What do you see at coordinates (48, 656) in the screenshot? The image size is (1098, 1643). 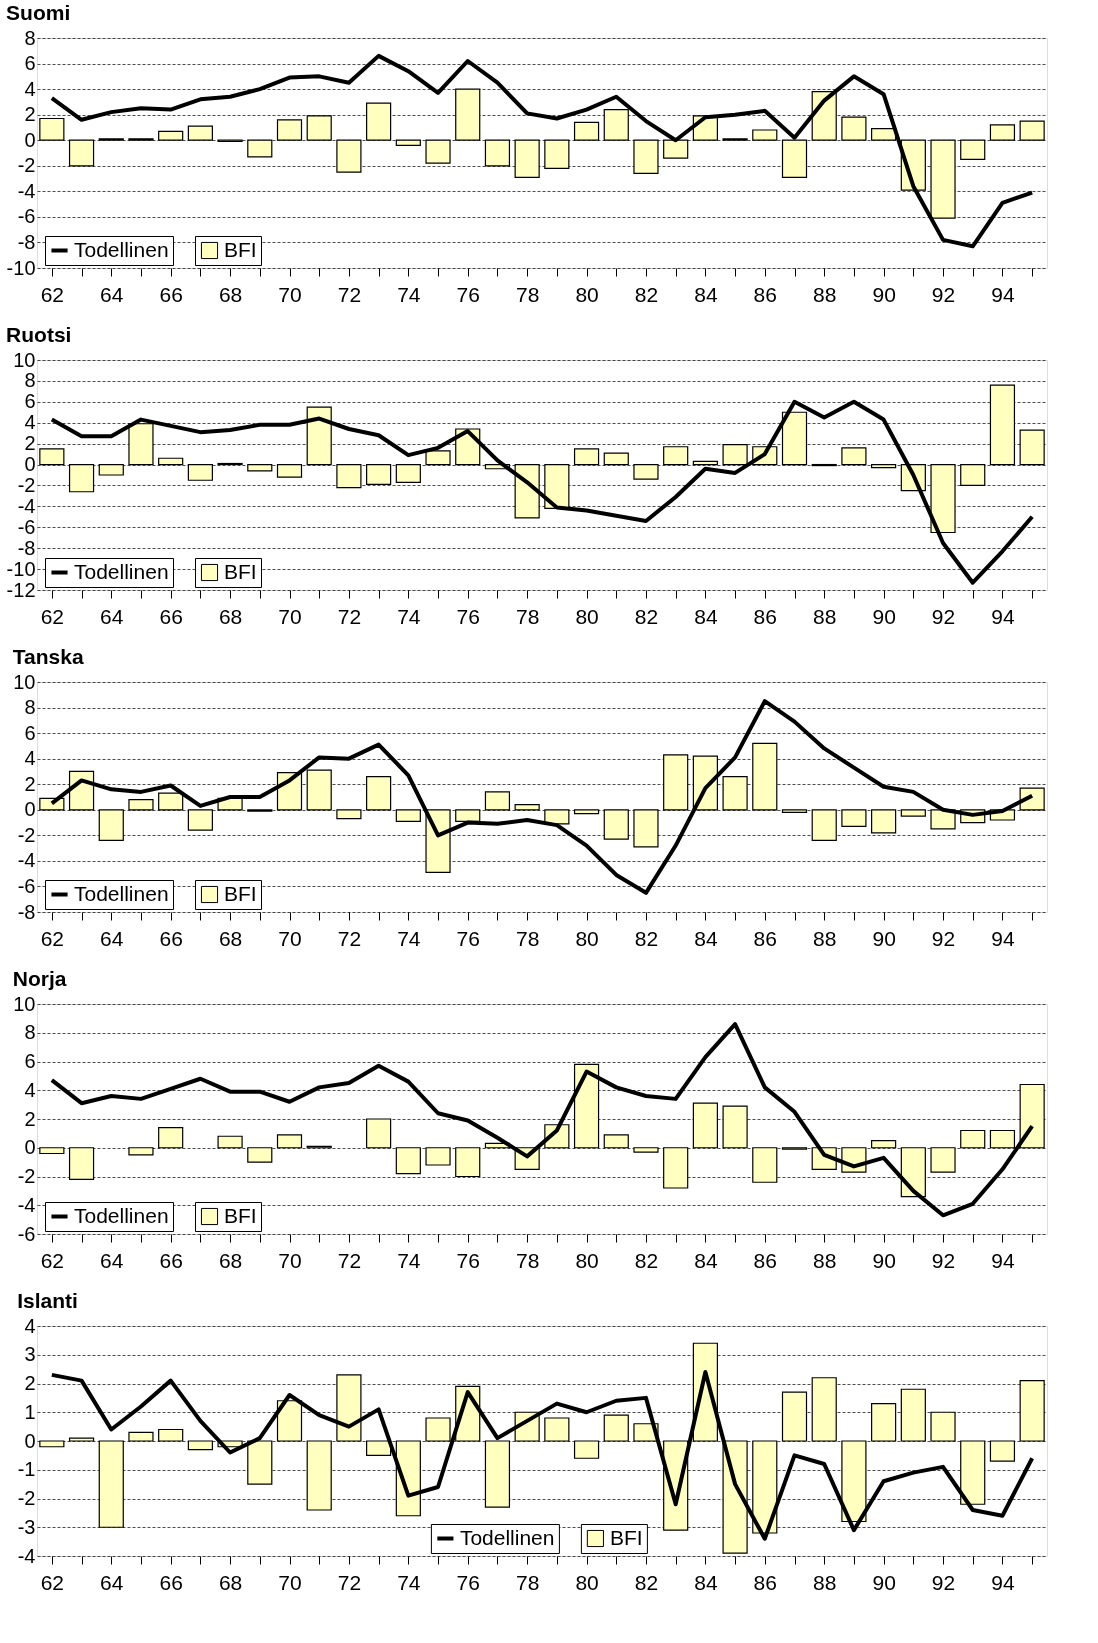 I see `chart-title: Tanska` at bounding box center [48, 656].